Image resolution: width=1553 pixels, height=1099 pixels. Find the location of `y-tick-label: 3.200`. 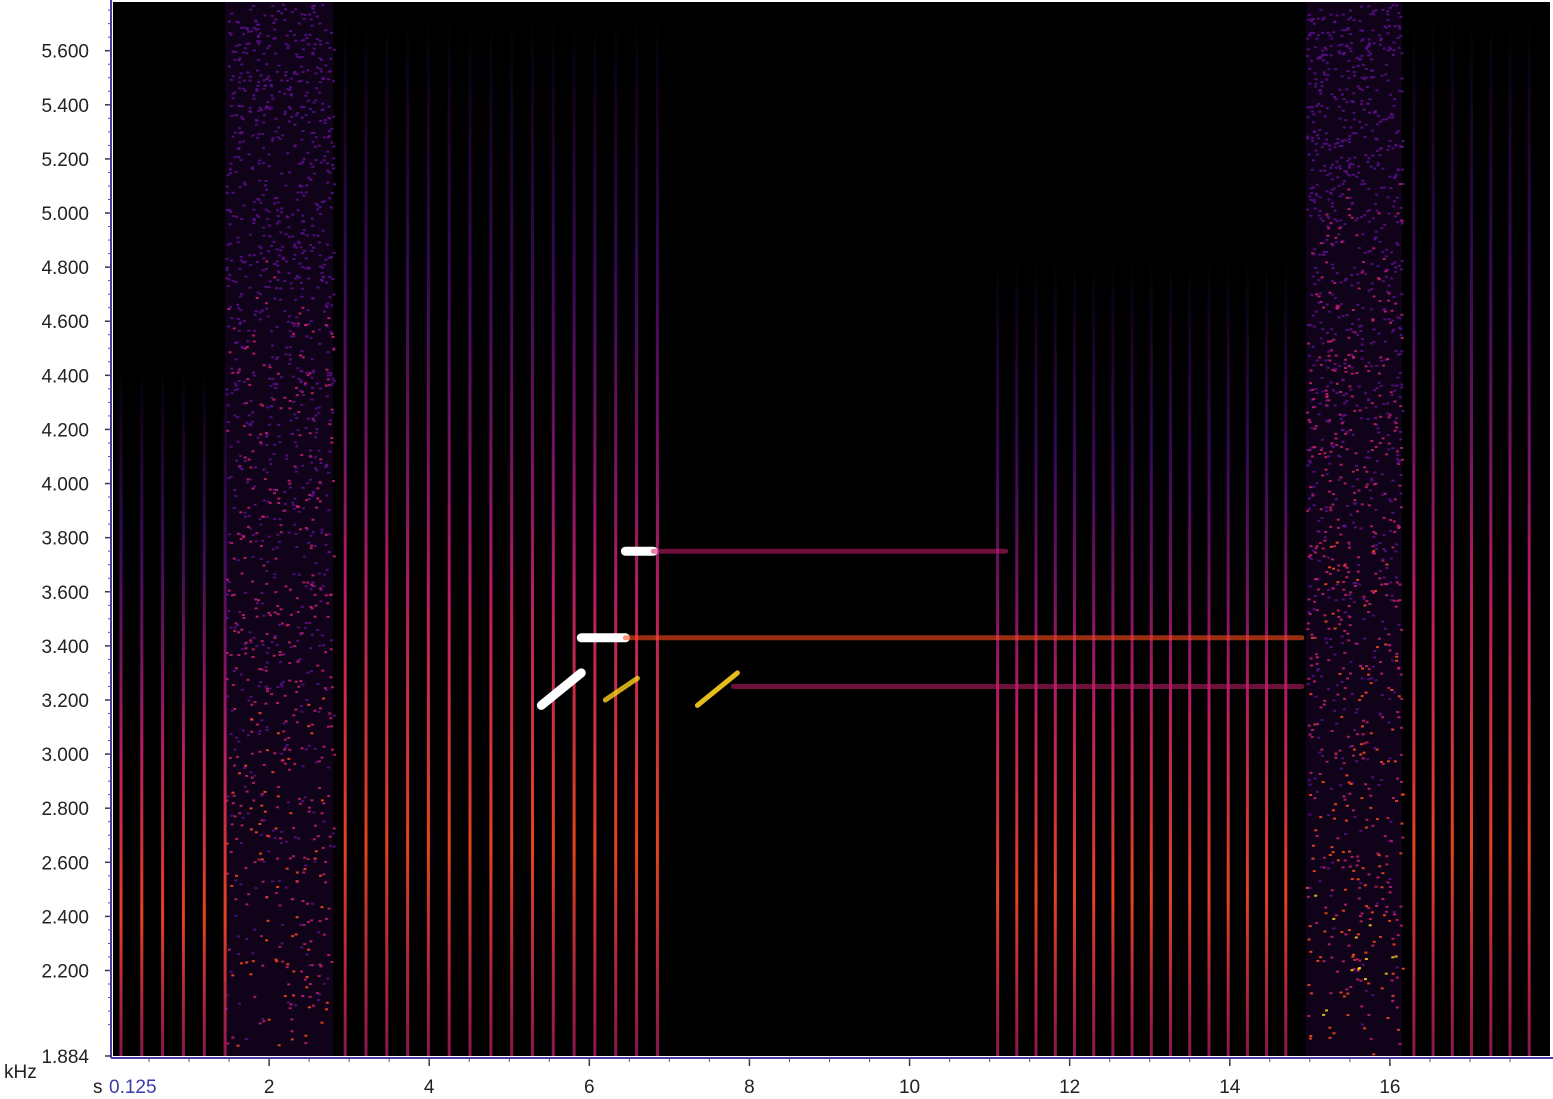

y-tick-label: 3.200 is located at coordinates (65, 701).